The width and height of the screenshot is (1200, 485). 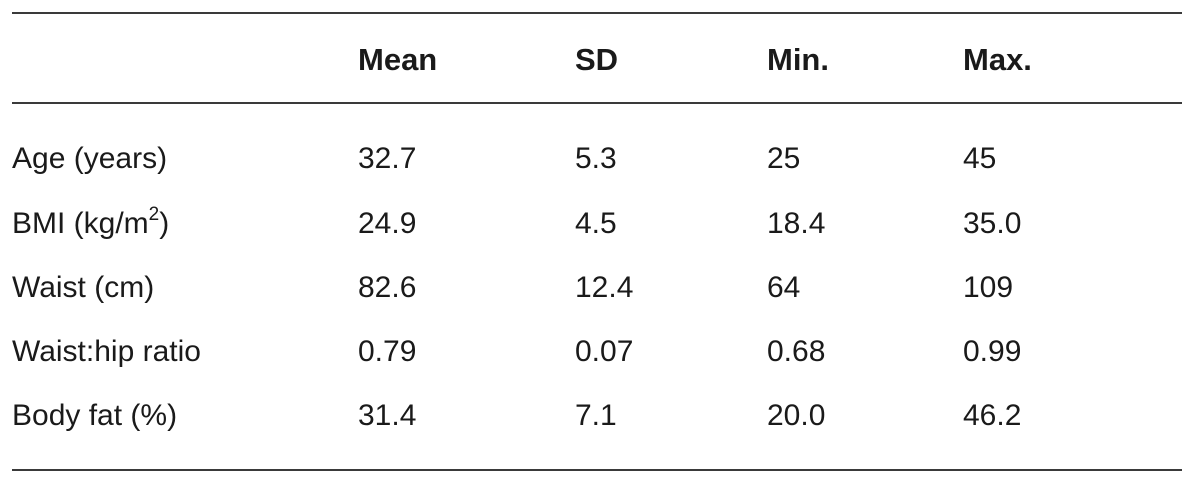 What do you see at coordinates (154, 214) in the screenshot?
I see `row-label-superscript: 2` at bounding box center [154, 214].